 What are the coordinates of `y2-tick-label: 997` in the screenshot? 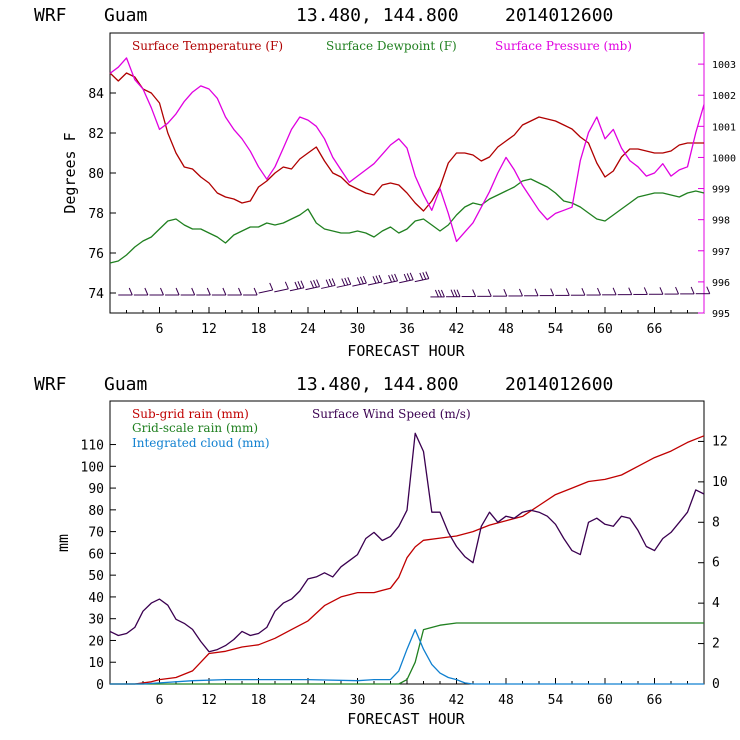 It's located at (721, 252).